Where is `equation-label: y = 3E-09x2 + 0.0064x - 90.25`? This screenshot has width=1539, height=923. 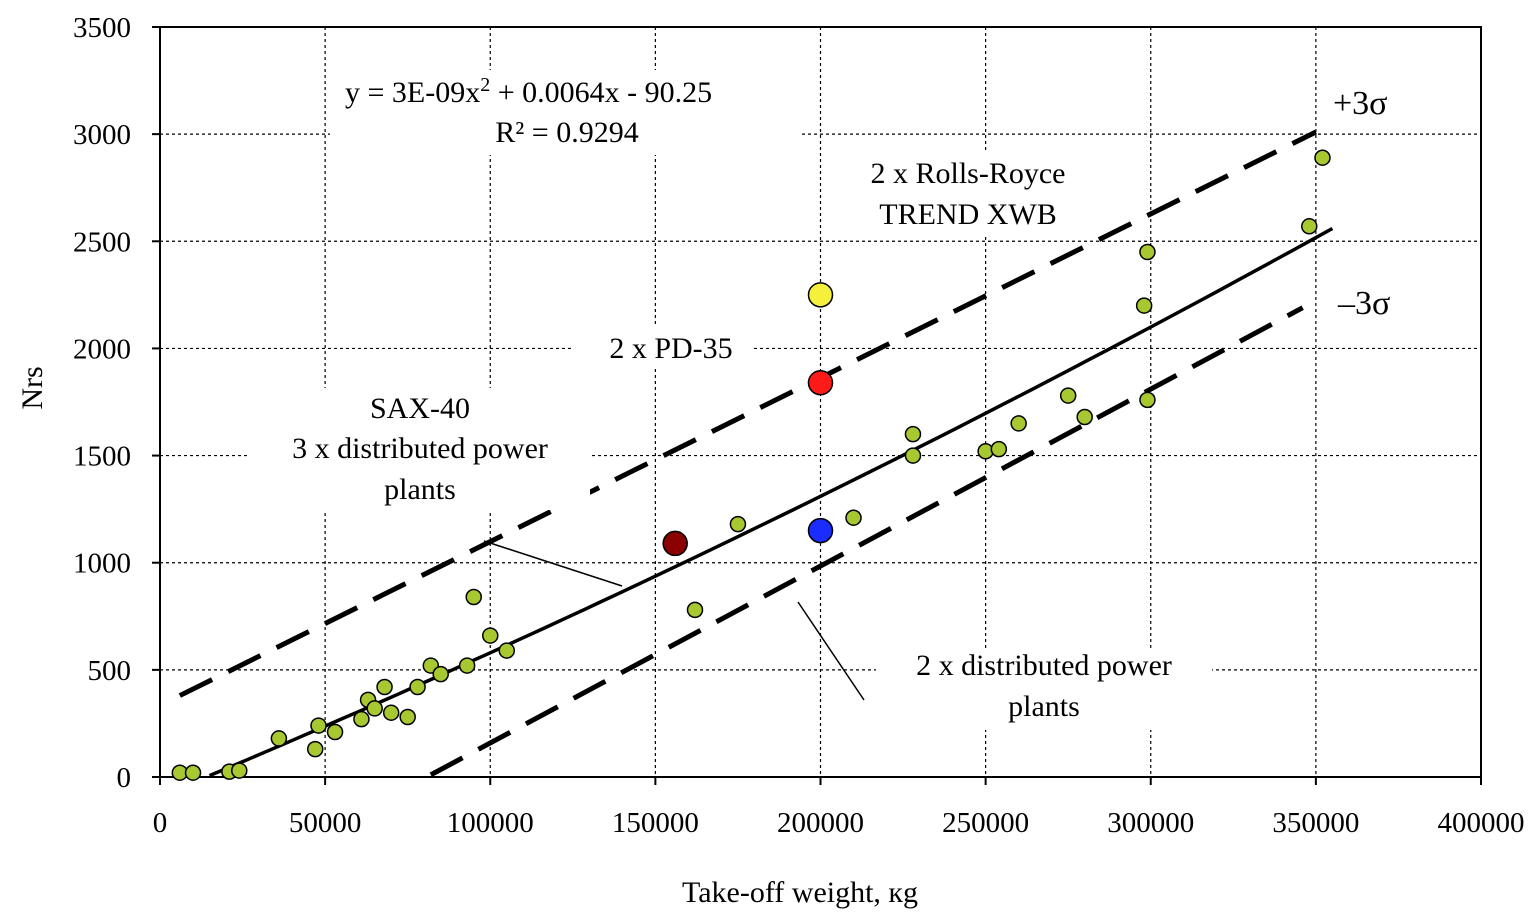 equation-label: y = 3E-09x2 + 0.0064x - 90.25 is located at coordinates (528, 91).